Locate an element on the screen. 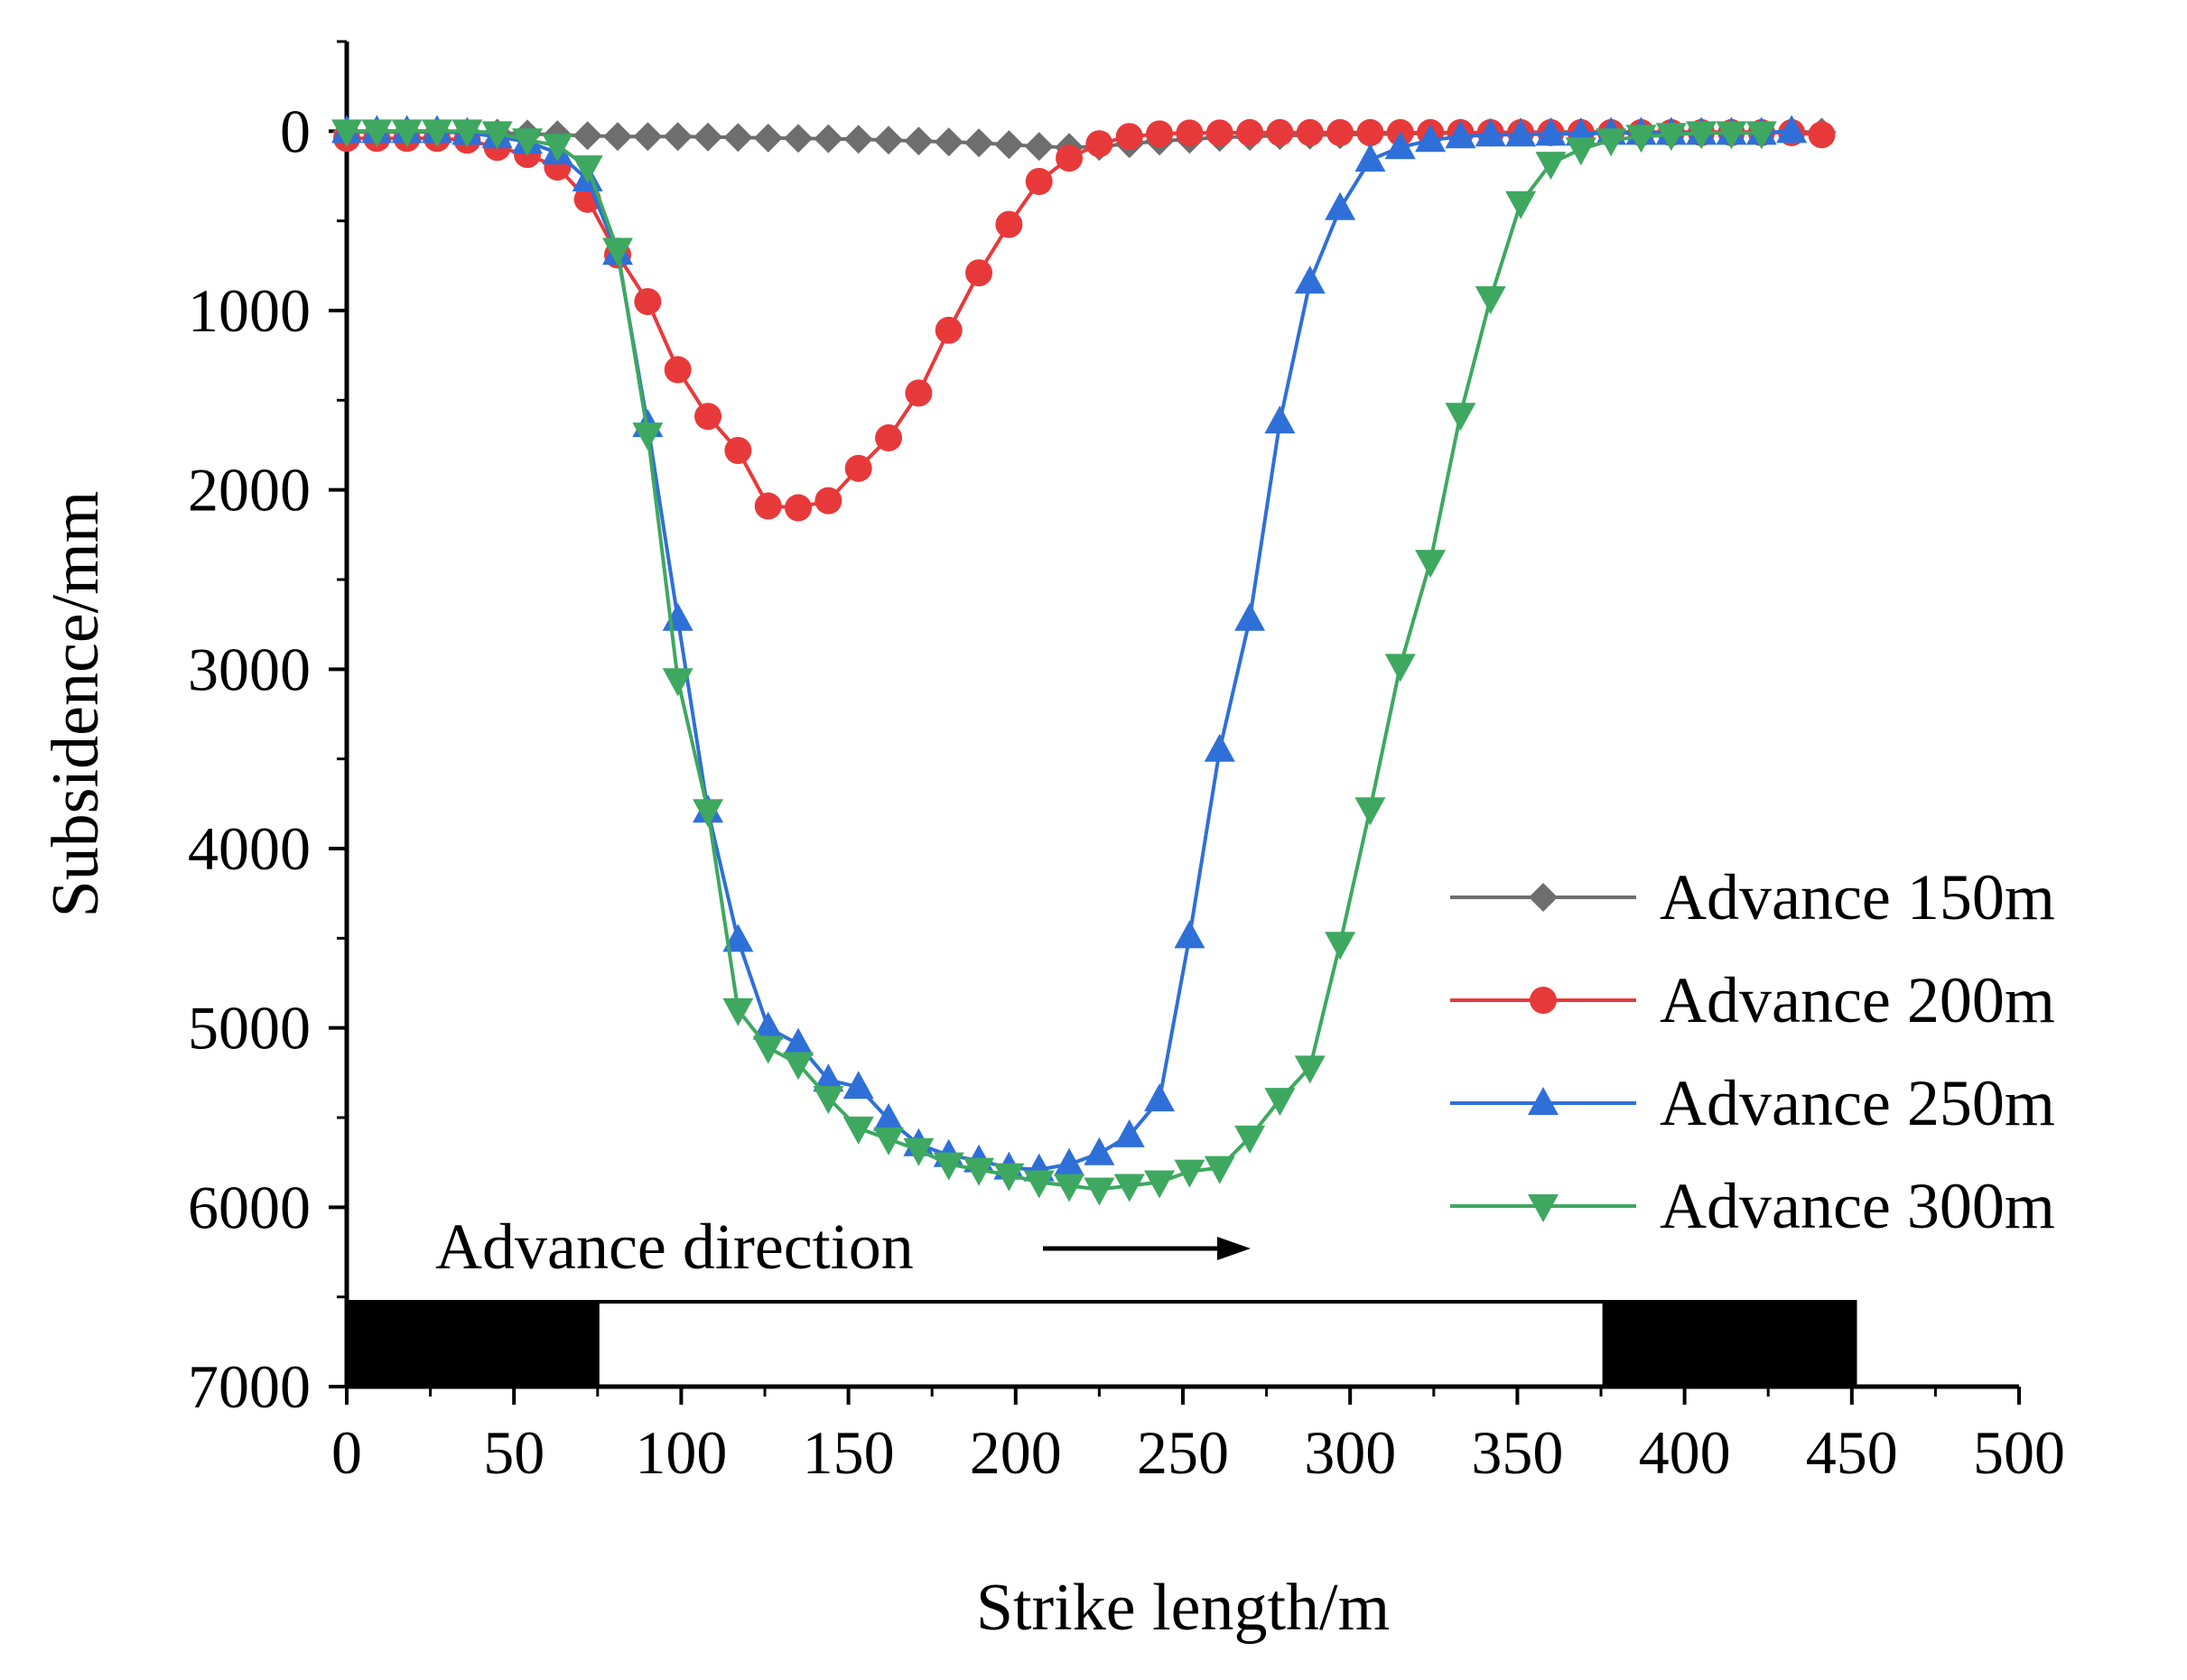  x-tick-label: 150 is located at coordinates (849, 1453).